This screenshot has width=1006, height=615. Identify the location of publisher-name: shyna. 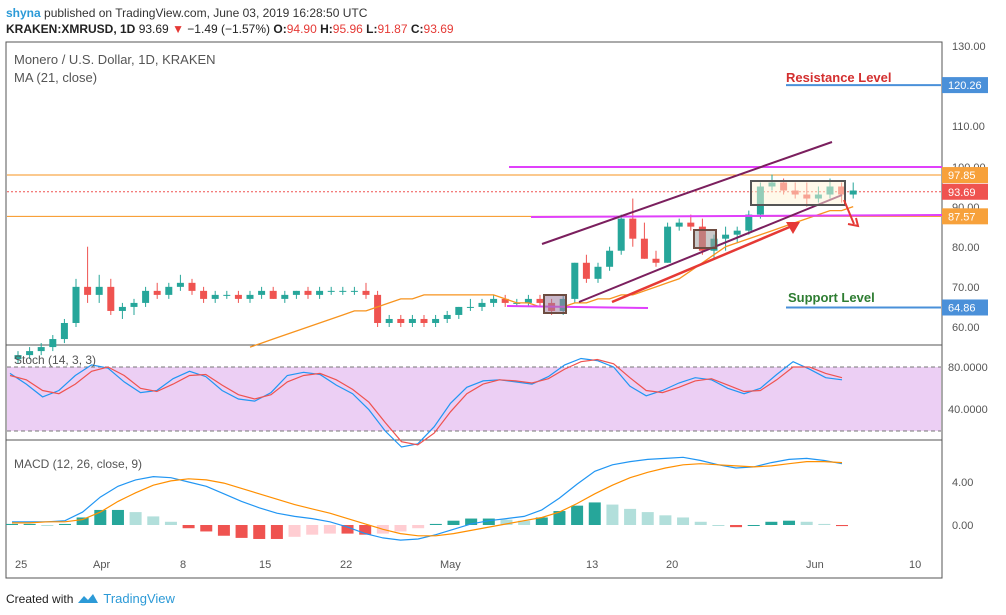
(23, 13).